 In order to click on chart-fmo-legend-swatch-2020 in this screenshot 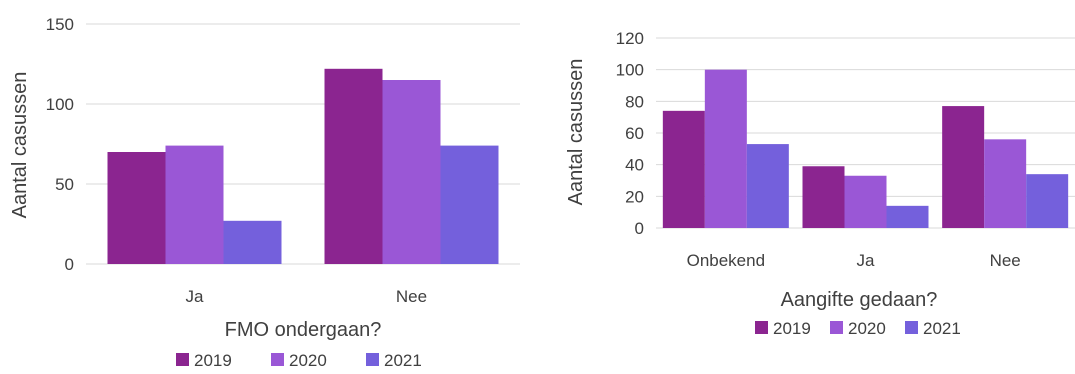, I will do `click(277, 359)`.